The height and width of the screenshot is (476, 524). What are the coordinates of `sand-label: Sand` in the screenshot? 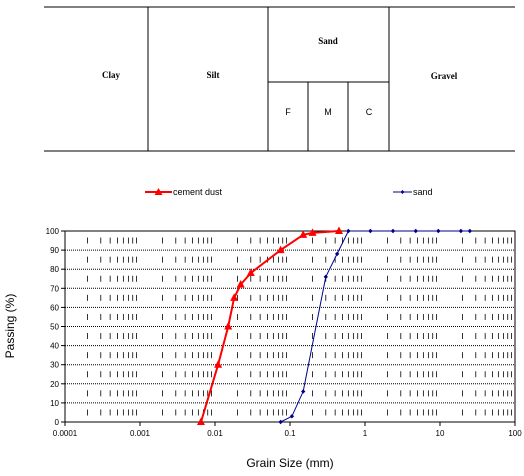 It's located at (328, 41).